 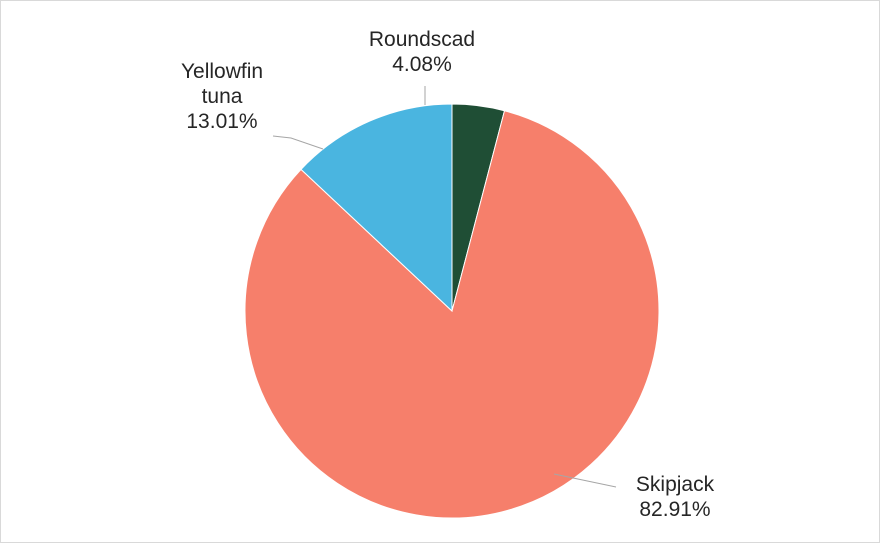 What do you see at coordinates (422, 64) in the screenshot?
I see `data-label-value: 4.08%` at bounding box center [422, 64].